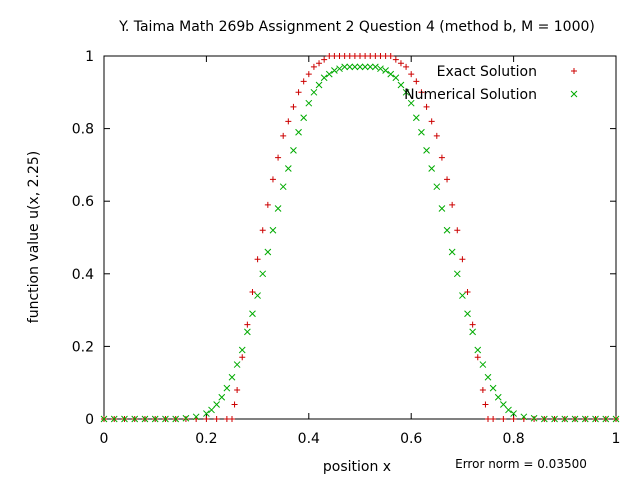 The height and width of the screenshot is (480, 640). I want to click on x-tick-label: 1, so click(616, 439).